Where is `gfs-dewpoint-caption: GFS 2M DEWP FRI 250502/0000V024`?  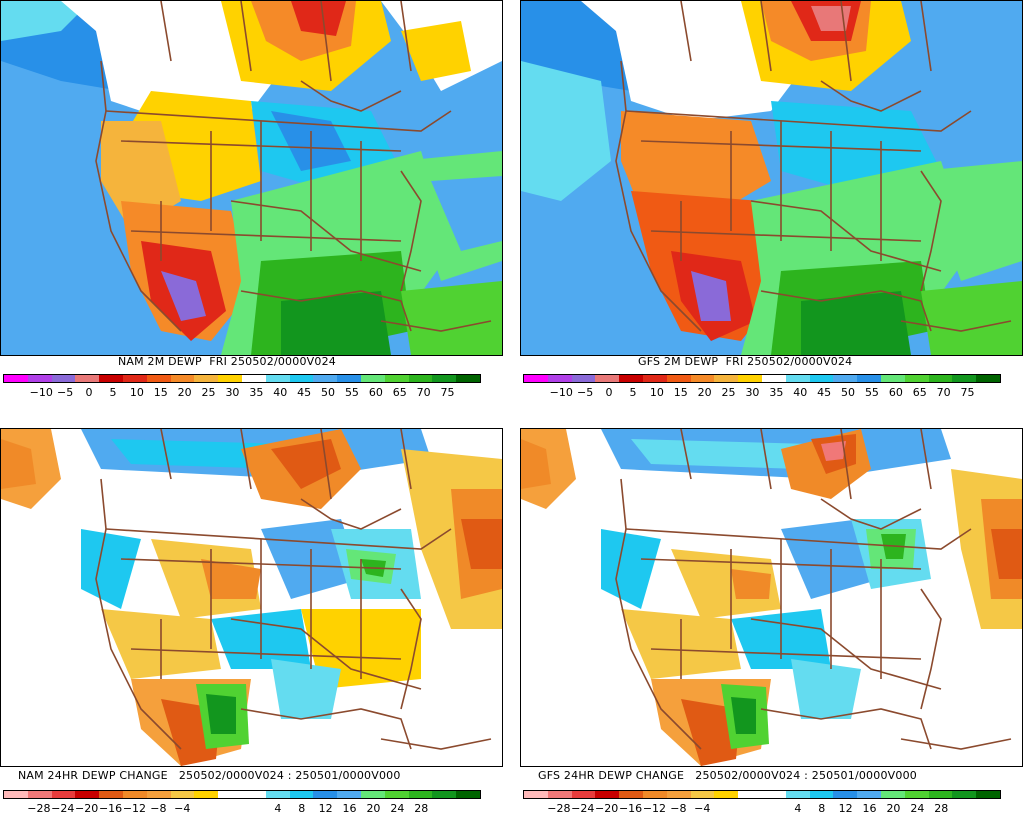 gfs-dewpoint-caption: GFS 2M DEWP FRI 250502/0000V024 is located at coordinates (745, 361).